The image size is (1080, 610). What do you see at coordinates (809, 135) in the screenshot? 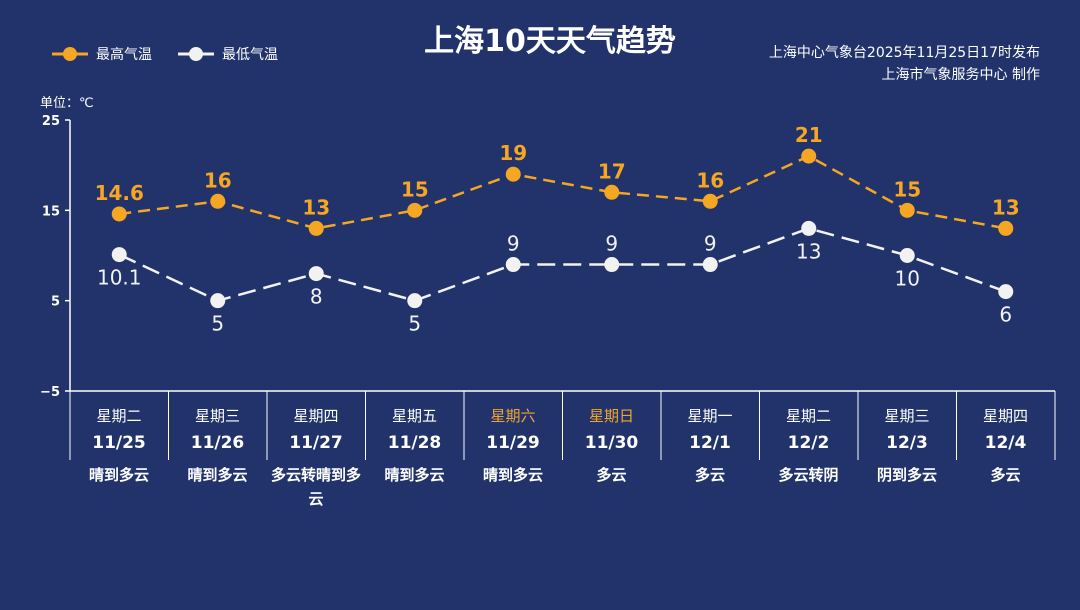
I see `data-label-high: 21` at bounding box center [809, 135].